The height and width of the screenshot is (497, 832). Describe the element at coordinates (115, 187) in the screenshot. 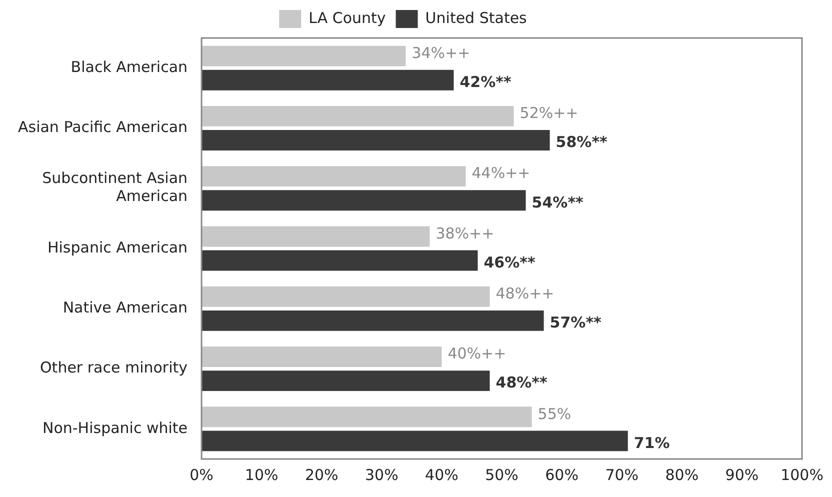

I see `y-tick-label: Subcontinent Asian American` at that location.